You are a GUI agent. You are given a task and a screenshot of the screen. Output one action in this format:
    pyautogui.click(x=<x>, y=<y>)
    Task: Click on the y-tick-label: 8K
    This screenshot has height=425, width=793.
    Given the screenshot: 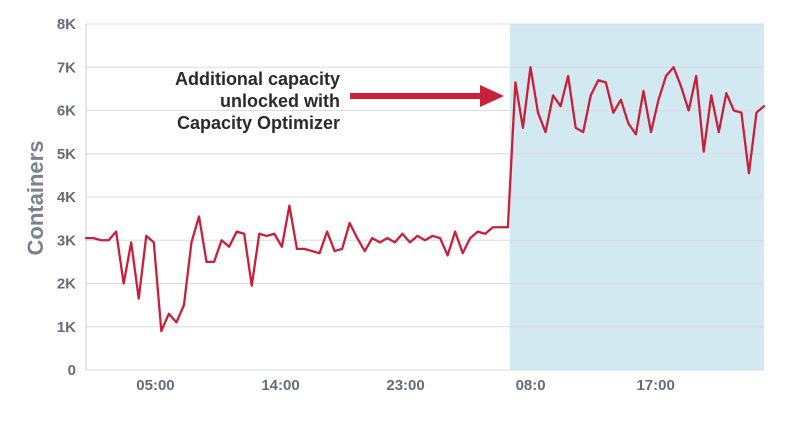 What is the action you would take?
    pyautogui.click(x=66, y=24)
    